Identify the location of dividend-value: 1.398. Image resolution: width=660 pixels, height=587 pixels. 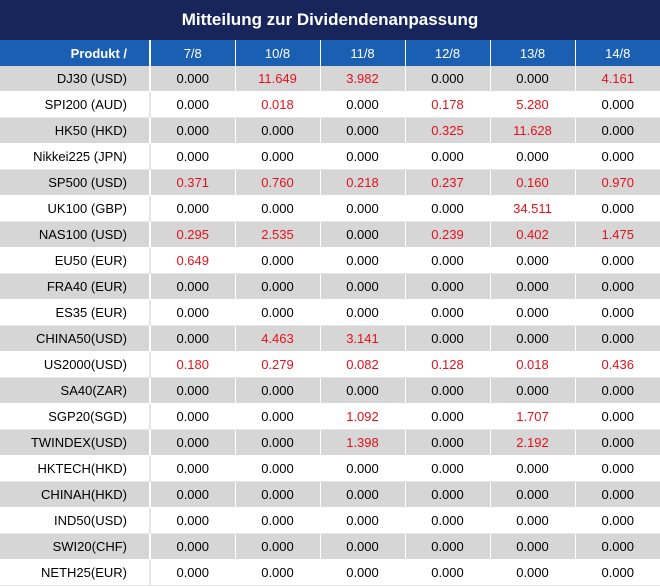
(363, 442).